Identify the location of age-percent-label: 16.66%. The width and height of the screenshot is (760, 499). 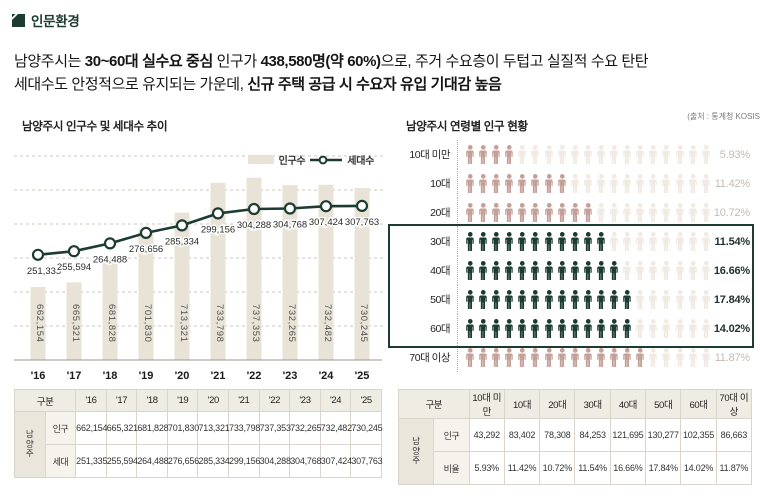
(731, 270).